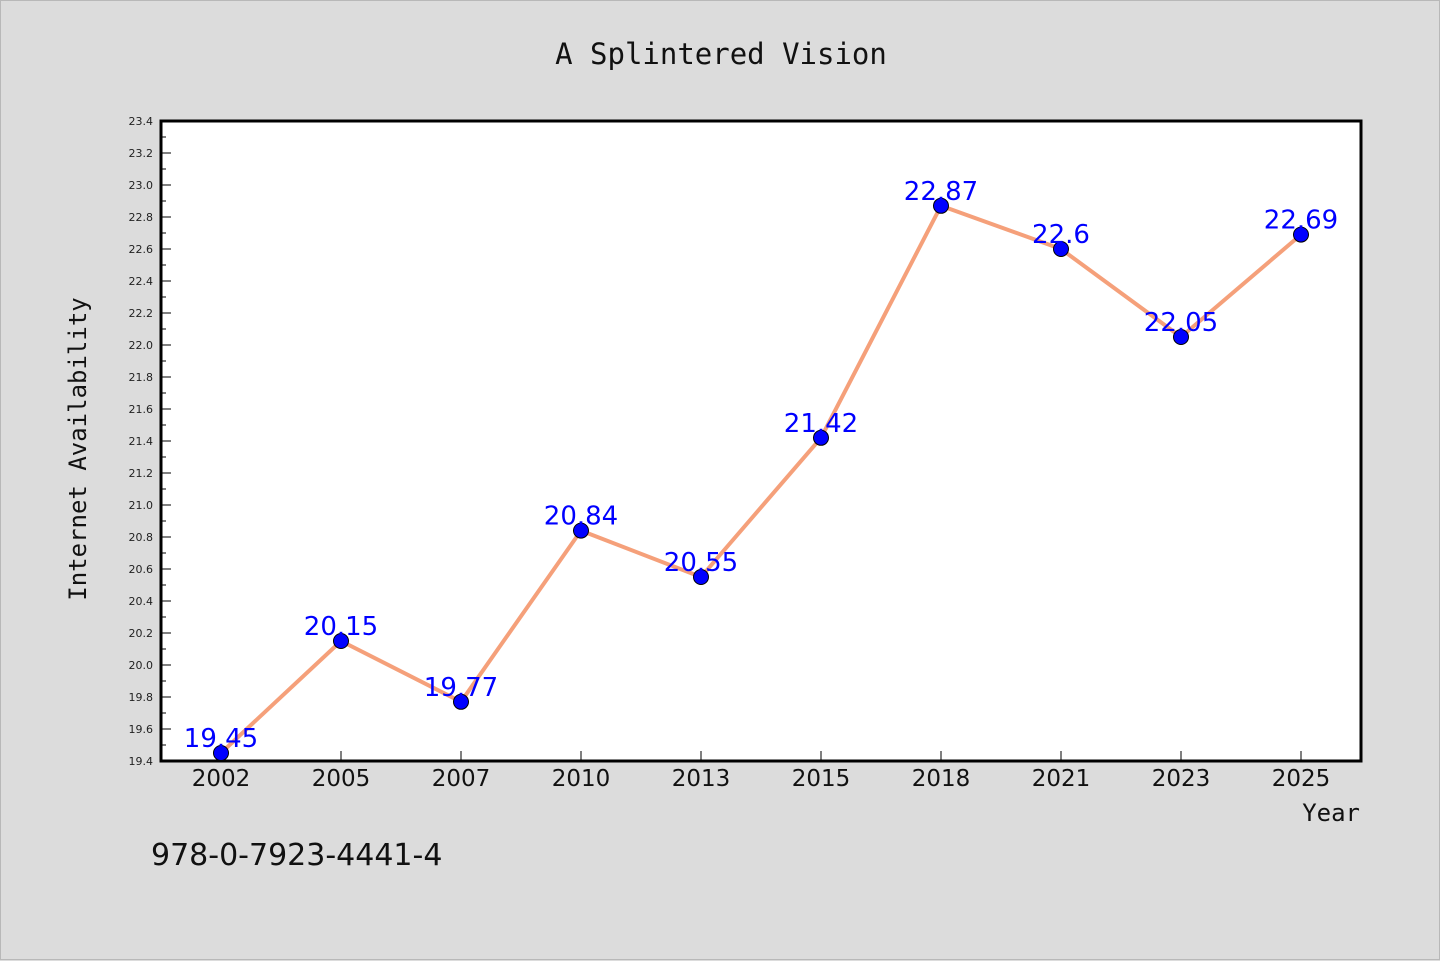  Describe the element at coordinates (701, 563) in the screenshot. I see `data-label: 20.55` at that location.